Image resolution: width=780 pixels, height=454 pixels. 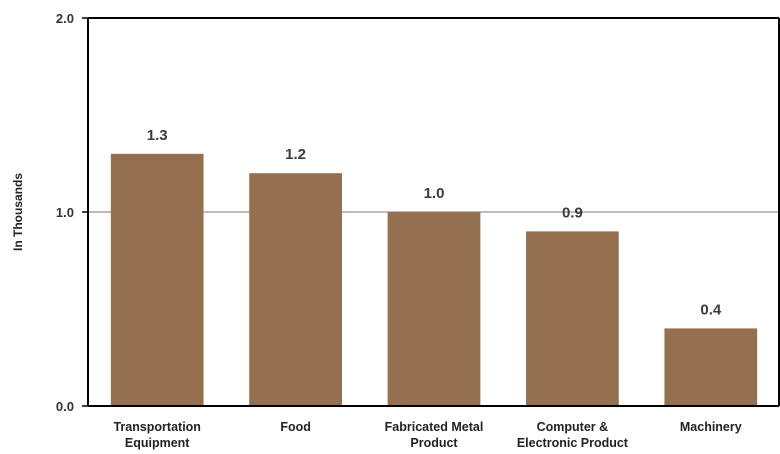 I want to click on y-tick-label: 1.0, so click(x=65, y=212).